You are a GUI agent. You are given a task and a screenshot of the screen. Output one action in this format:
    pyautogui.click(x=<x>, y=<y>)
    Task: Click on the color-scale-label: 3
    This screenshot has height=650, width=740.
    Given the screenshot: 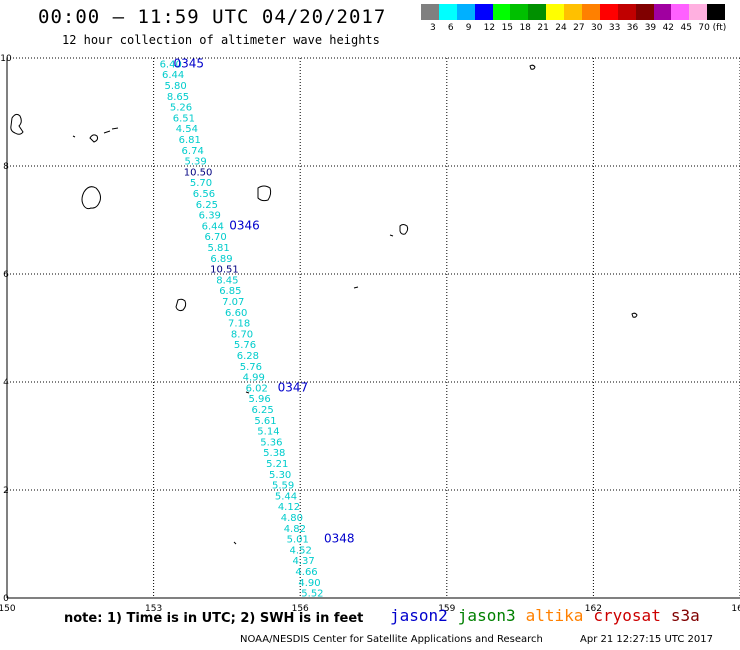 What is the action you would take?
    pyautogui.click(x=433, y=28)
    